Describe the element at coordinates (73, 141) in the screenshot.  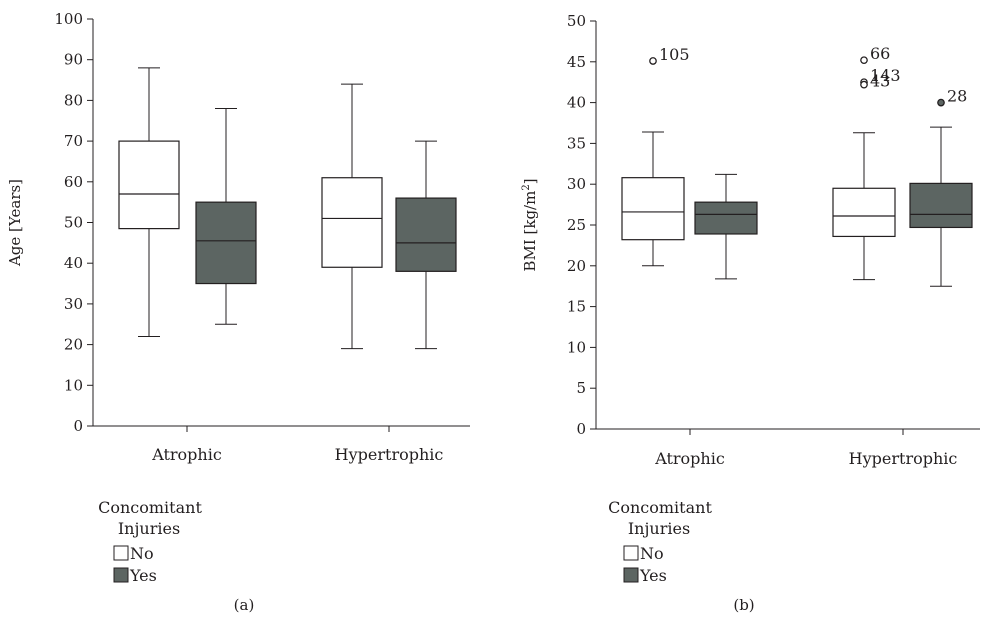
I see `y-tick-label: 70` at that location.